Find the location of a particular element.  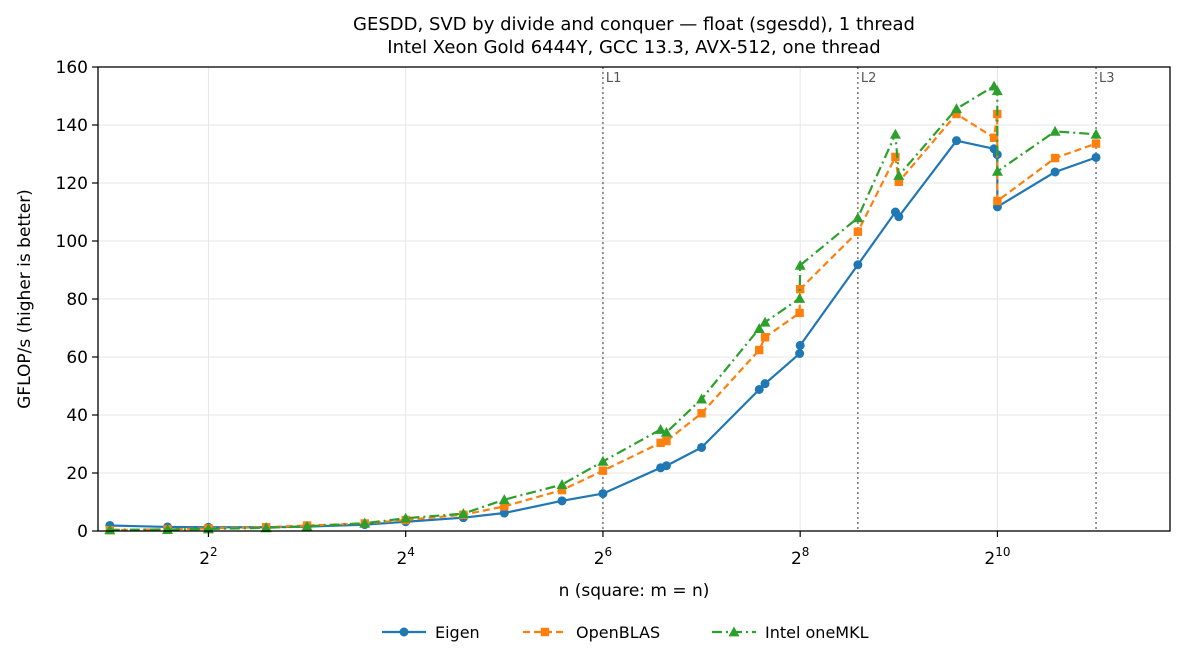

y-axis: 0 20 40 60 80 100 120 140 160 is located at coordinates (77, 300).